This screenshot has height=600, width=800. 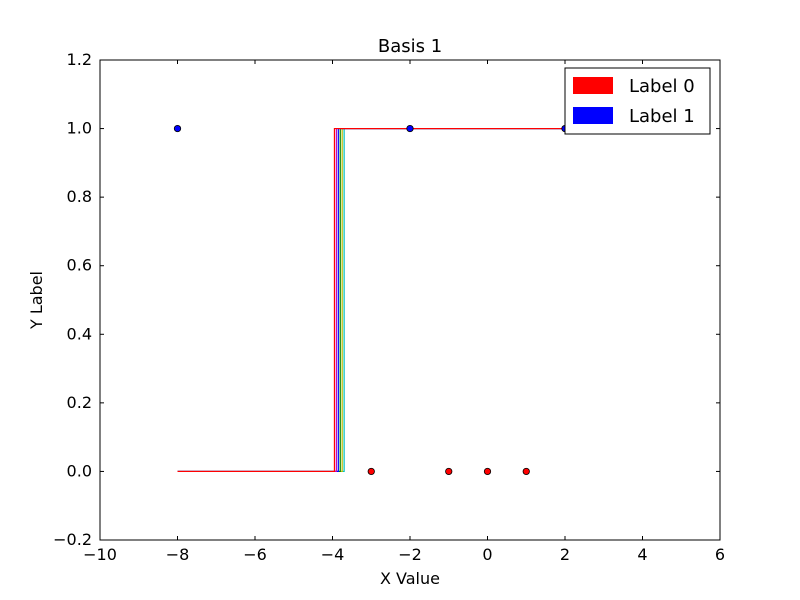 What do you see at coordinates (410, 578) in the screenshot?
I see `x-axis-label: X Value` at bounding box center [410, 578].